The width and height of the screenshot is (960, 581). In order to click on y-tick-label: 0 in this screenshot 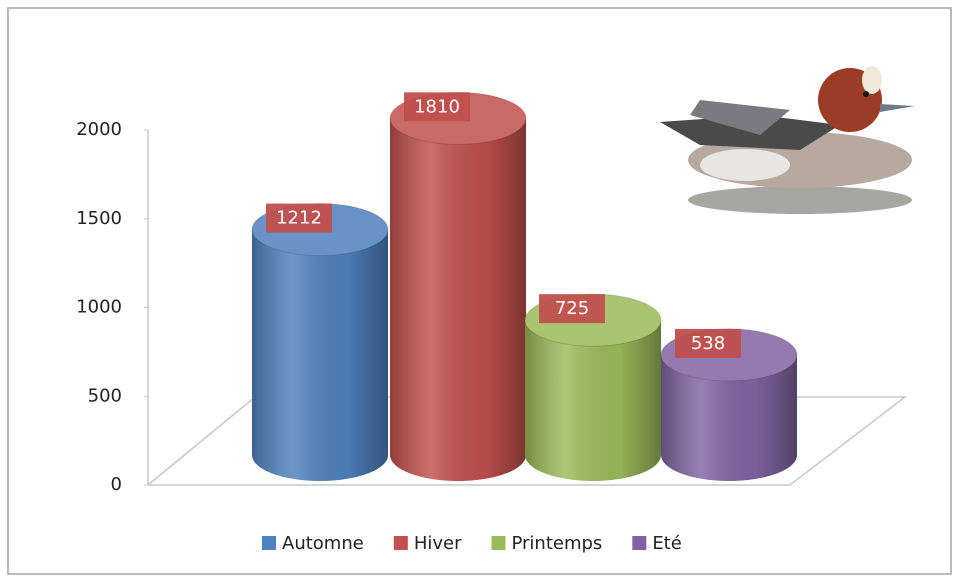, I will do `click(116, 484)`.